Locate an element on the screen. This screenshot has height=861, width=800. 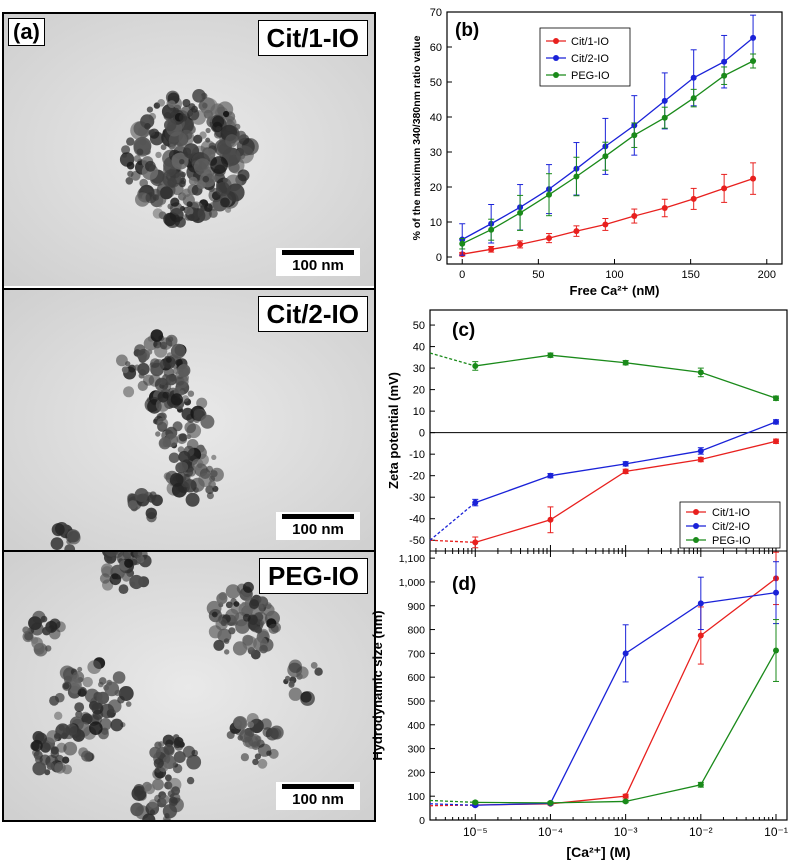
tem-micrograph-cit1 is located at coordinates (189, 150).